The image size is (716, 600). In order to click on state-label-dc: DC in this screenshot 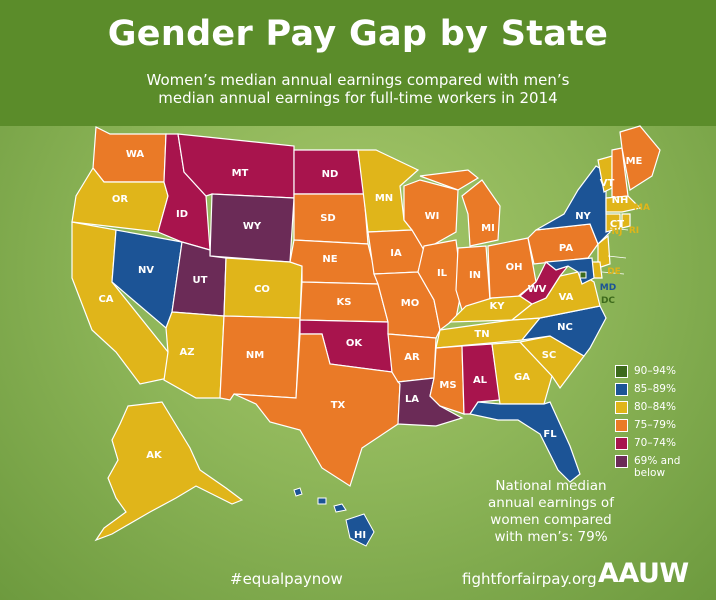, I will do `click(608, 301)`.